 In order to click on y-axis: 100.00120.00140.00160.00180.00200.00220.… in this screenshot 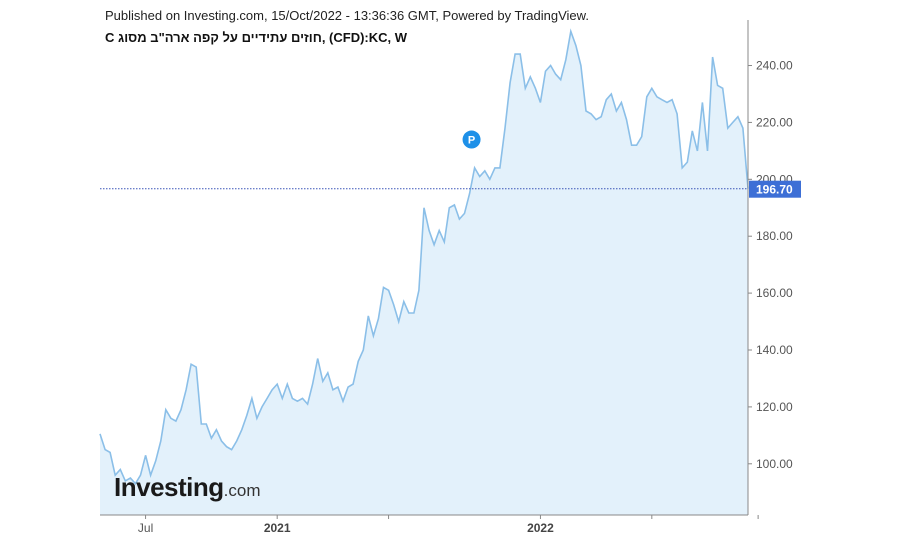, I will do `click(770, 267)`.